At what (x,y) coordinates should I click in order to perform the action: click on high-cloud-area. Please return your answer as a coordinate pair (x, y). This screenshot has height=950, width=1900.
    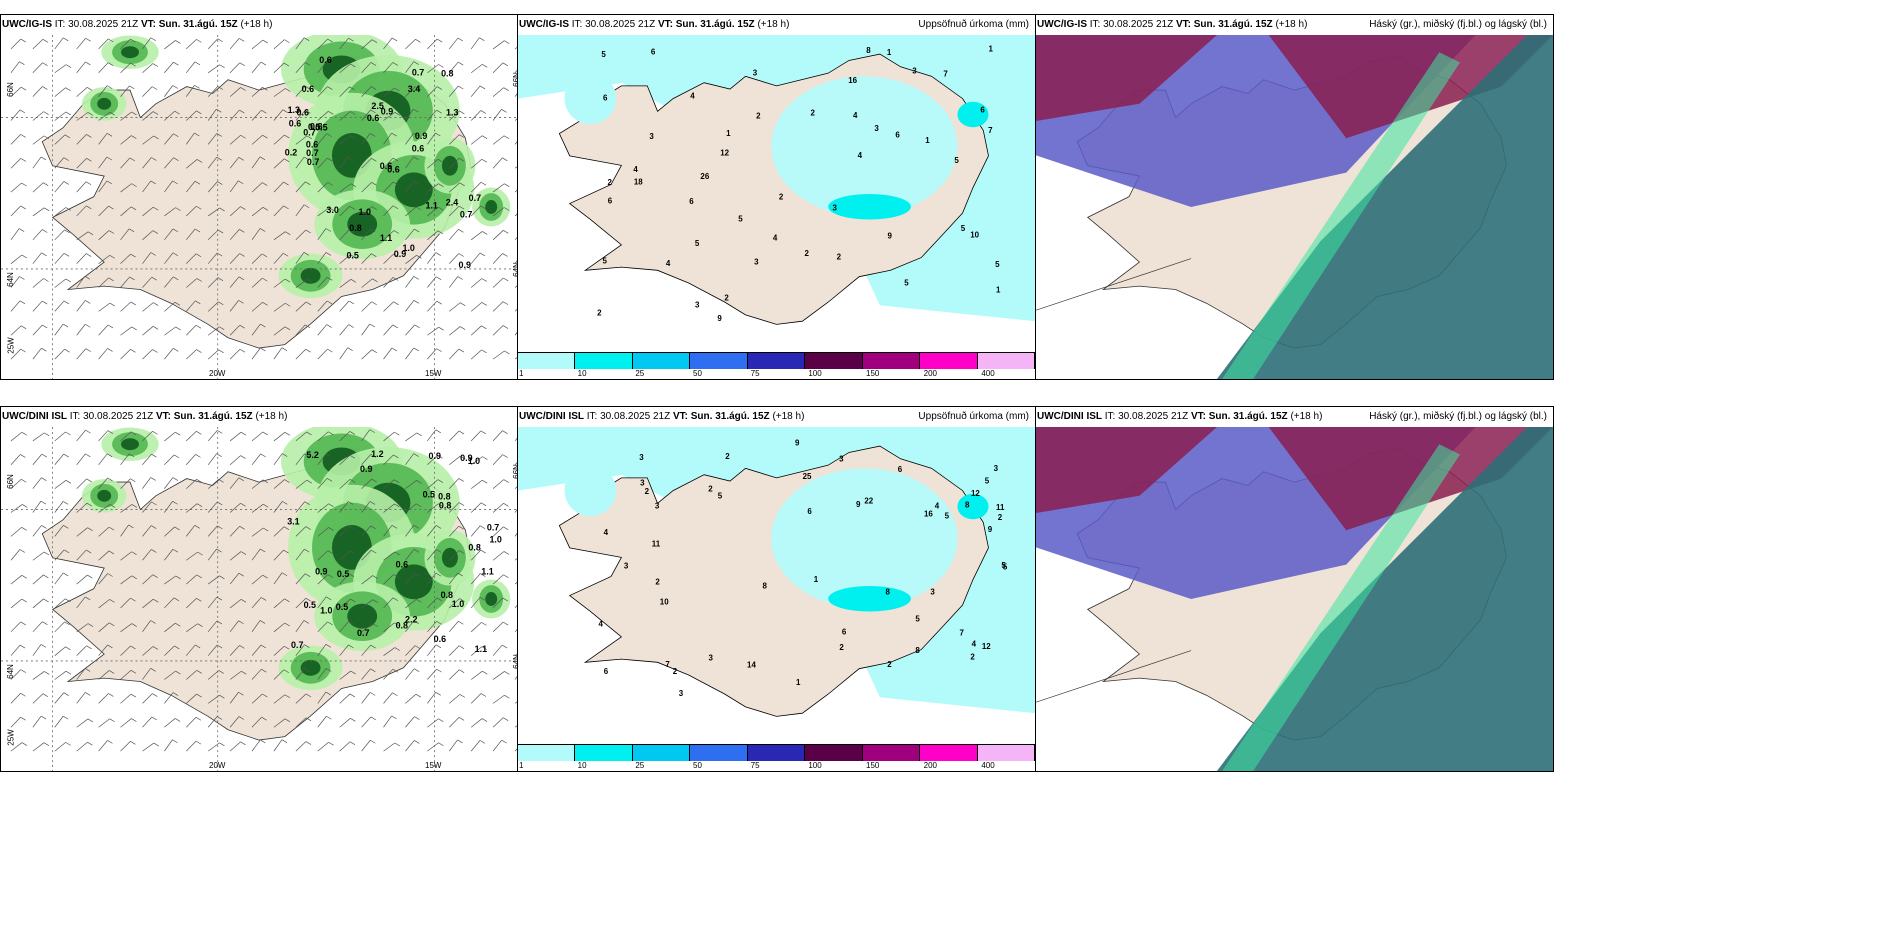
    Looking at the image, I should click on (1126, 470).